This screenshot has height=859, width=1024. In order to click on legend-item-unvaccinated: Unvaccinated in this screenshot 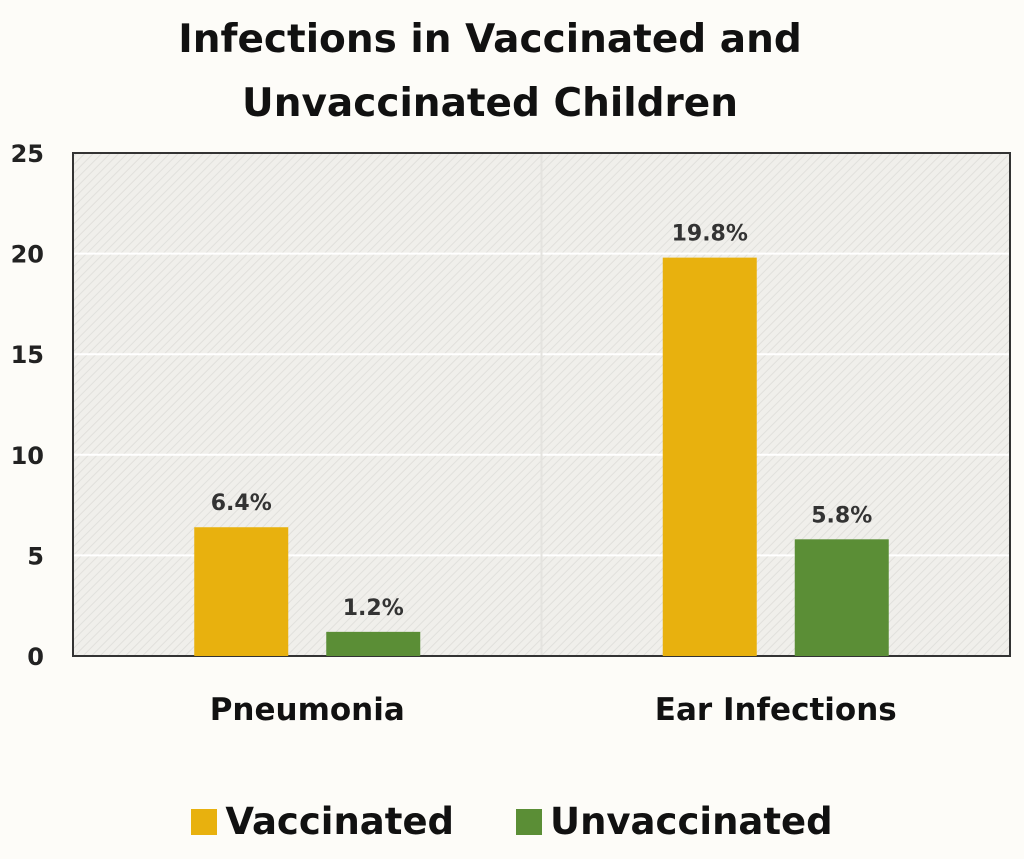, I will do `click(674, 821)`.